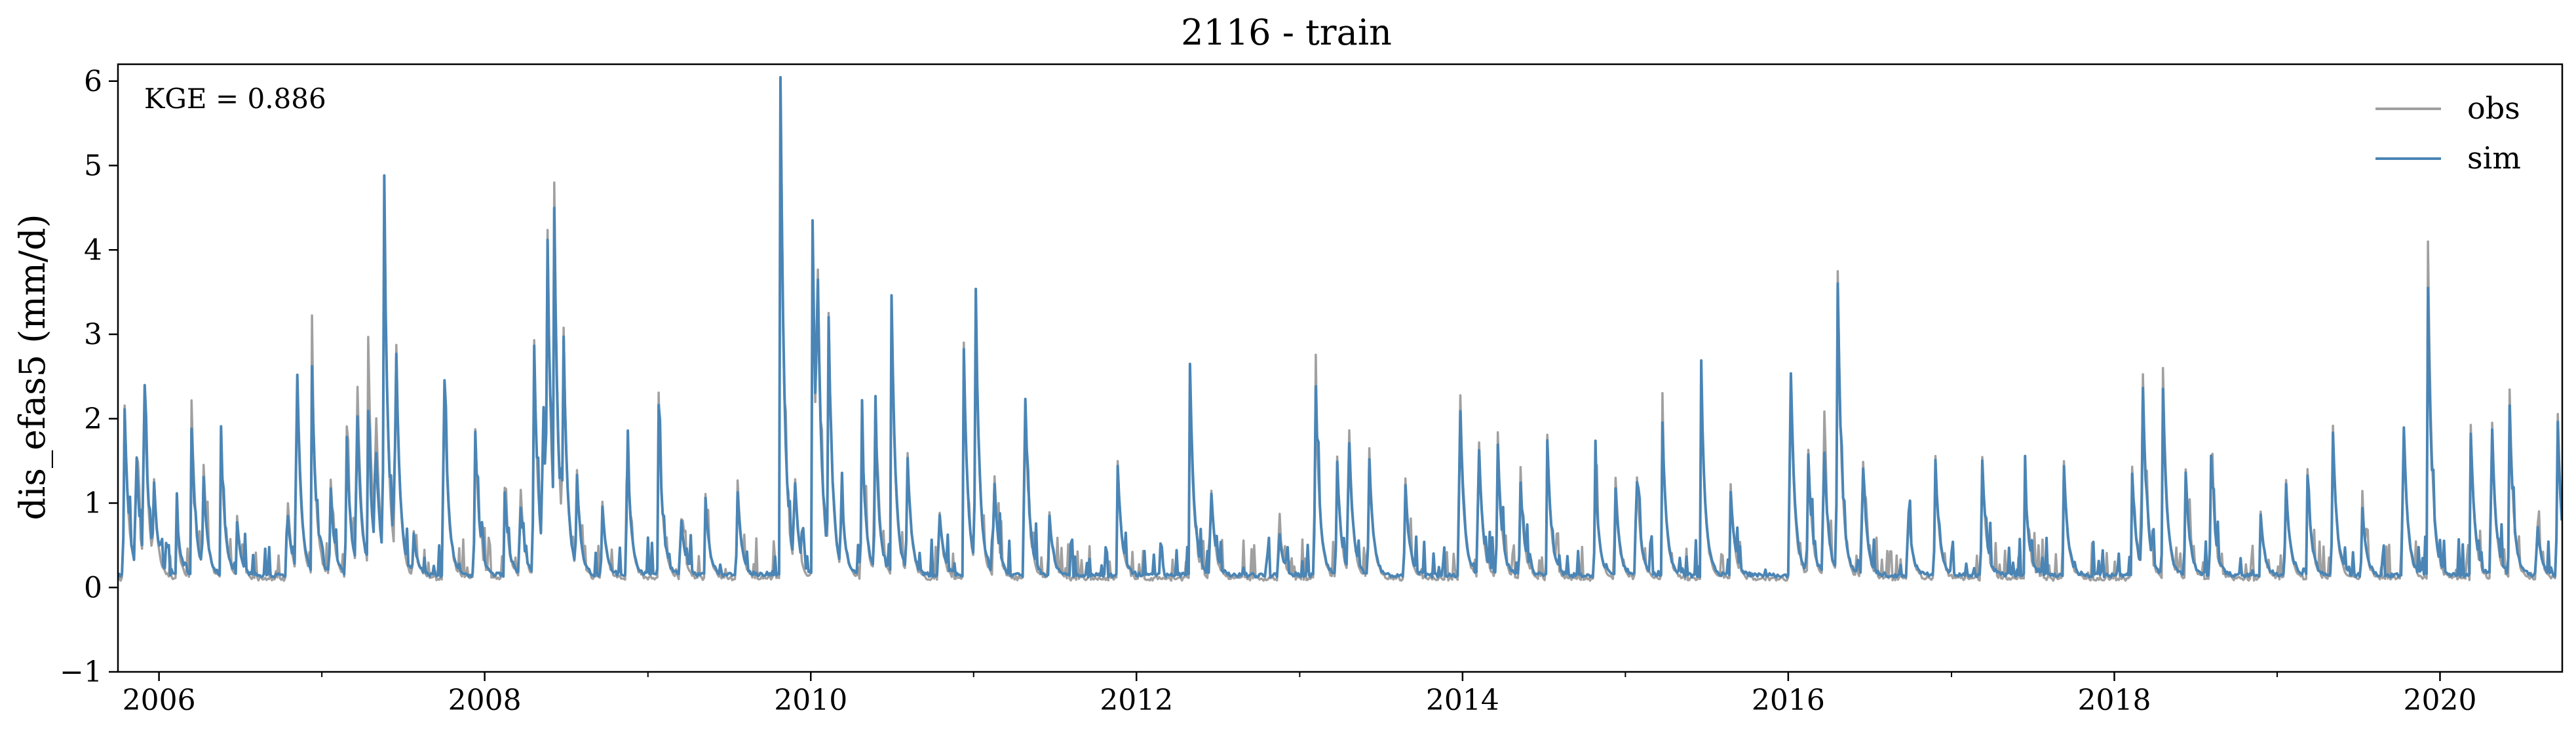 The width and height of the screenshot is (2576, 742). Describe the element at coordinates (1286, 32) in the screenshot. I see `chart-title: 2116 - train` at that location.